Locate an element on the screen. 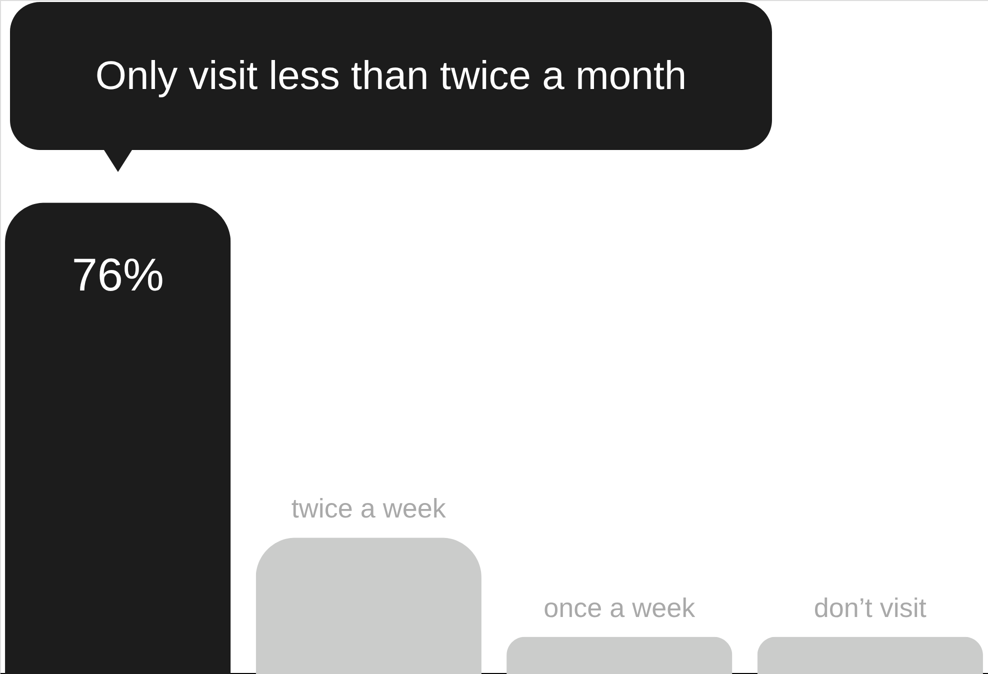  x-tick-label: once a week is located at coordinates (620, 607).